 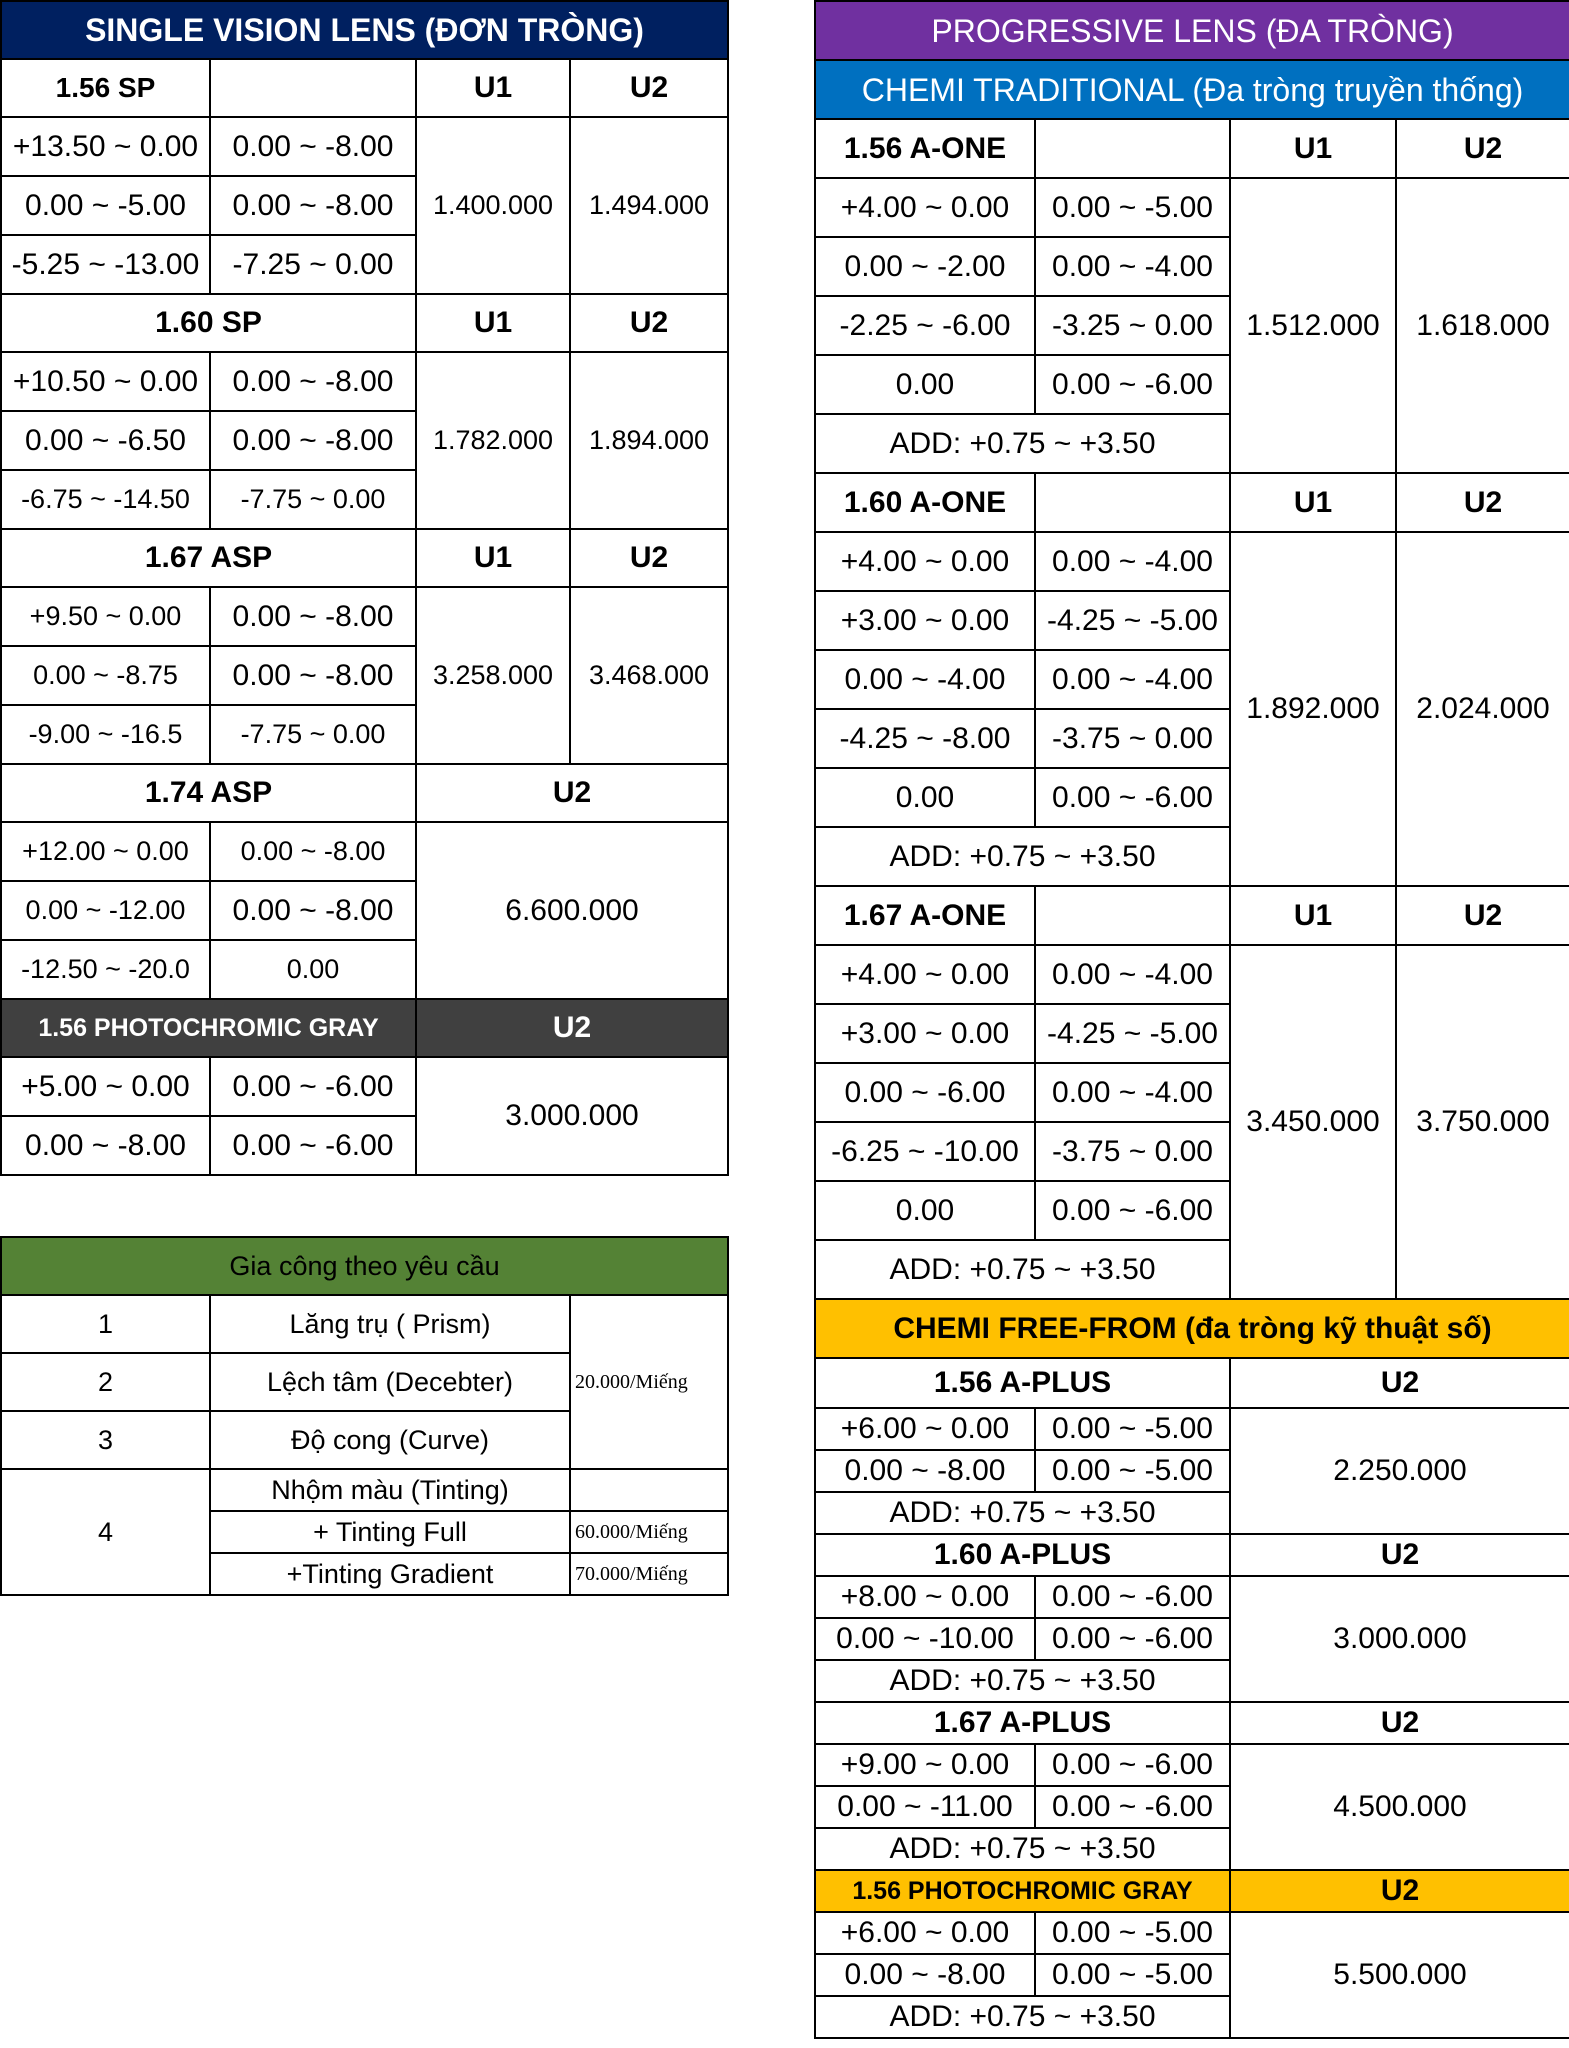 I want to click on price-u1: 1.782.000, so click(x=493, y=440).